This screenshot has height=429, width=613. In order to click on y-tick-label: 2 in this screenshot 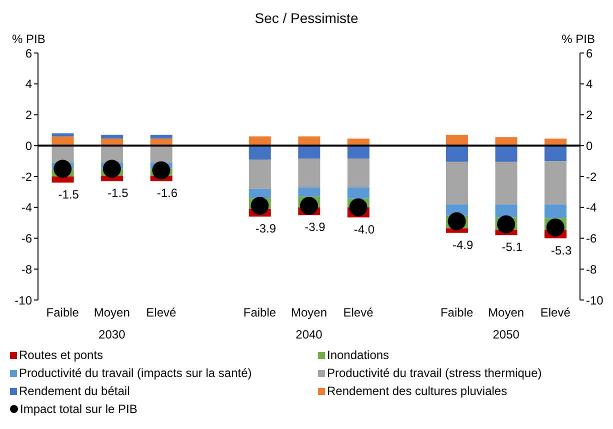, I will do `click(28, 115)`.